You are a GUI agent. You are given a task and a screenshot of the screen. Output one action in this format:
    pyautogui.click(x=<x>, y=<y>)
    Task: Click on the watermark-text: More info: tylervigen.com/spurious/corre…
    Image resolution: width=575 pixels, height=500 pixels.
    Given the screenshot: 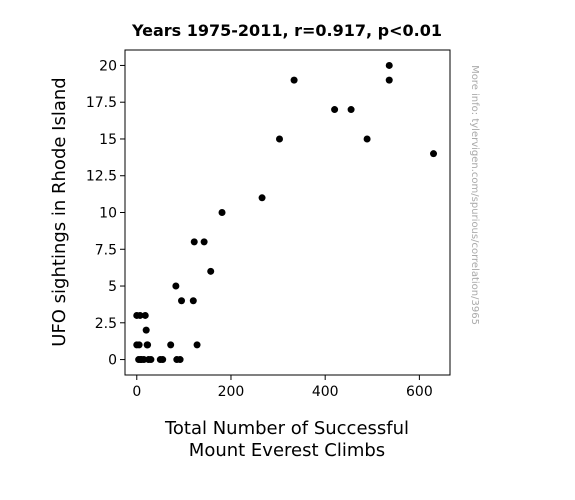 What is the action you would take?
    pyautogui.click(x=474, y=195)
    